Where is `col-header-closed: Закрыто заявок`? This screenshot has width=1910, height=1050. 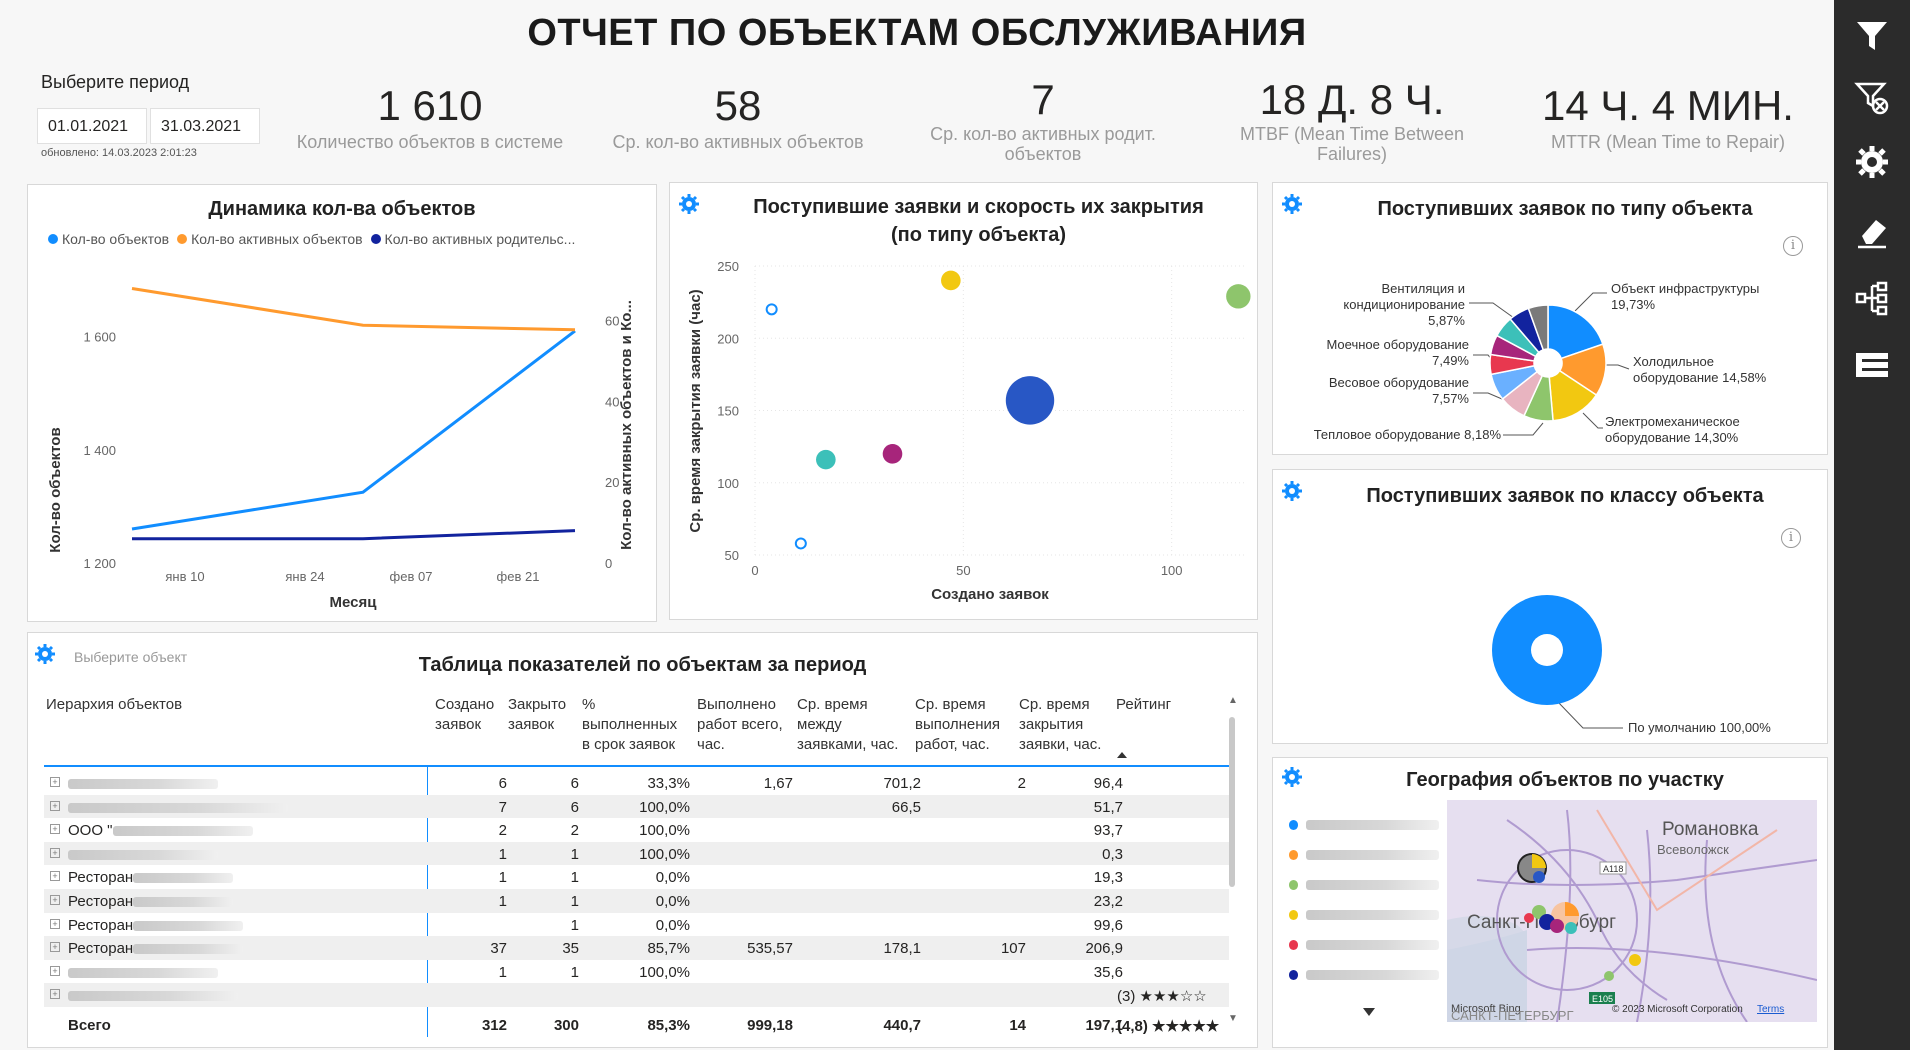 col-header-closed: Закрыто заявок is located at coordinates (537, 714).